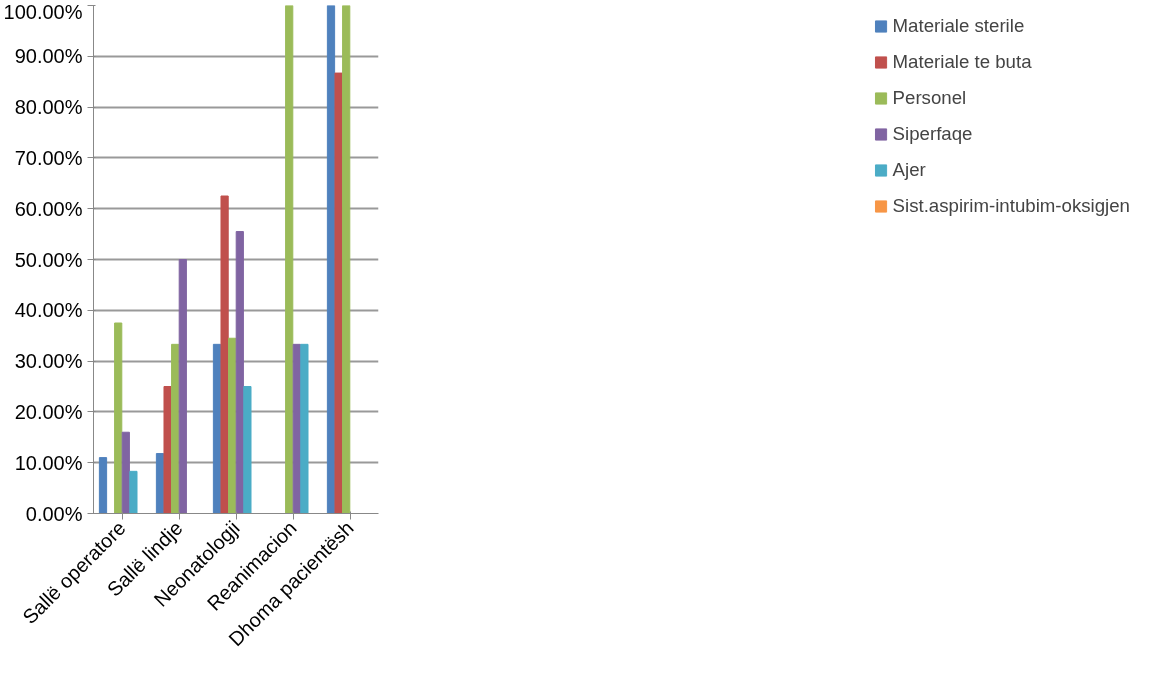  What do you see at coordinates (48, 411) in the screenshot?
I see `y-tick-label: 20.00%` at bounding box center [48, 411].